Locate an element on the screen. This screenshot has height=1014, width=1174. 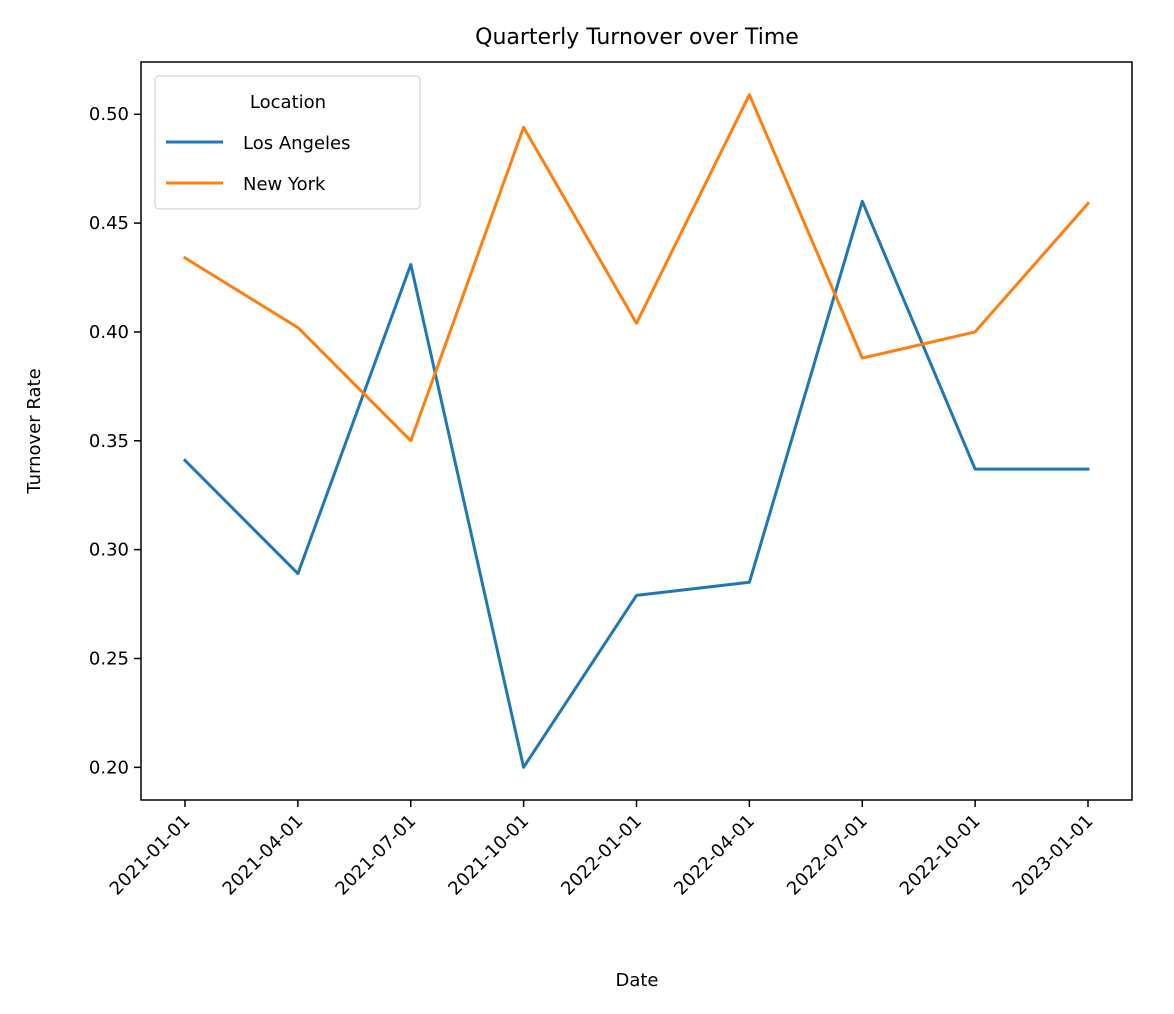
y-tick-label: 0.20 is located at coordinates (109, 767).